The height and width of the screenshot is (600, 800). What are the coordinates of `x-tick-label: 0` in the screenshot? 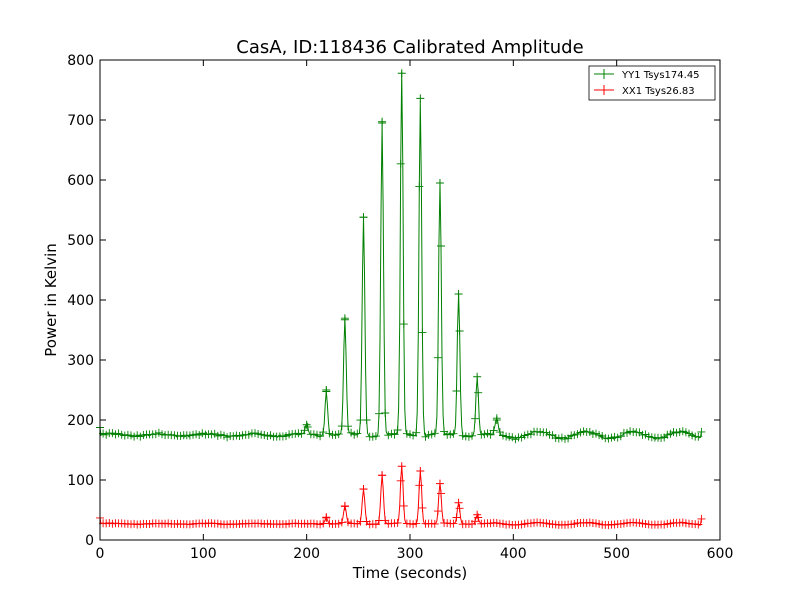 It's located at (100, 554).